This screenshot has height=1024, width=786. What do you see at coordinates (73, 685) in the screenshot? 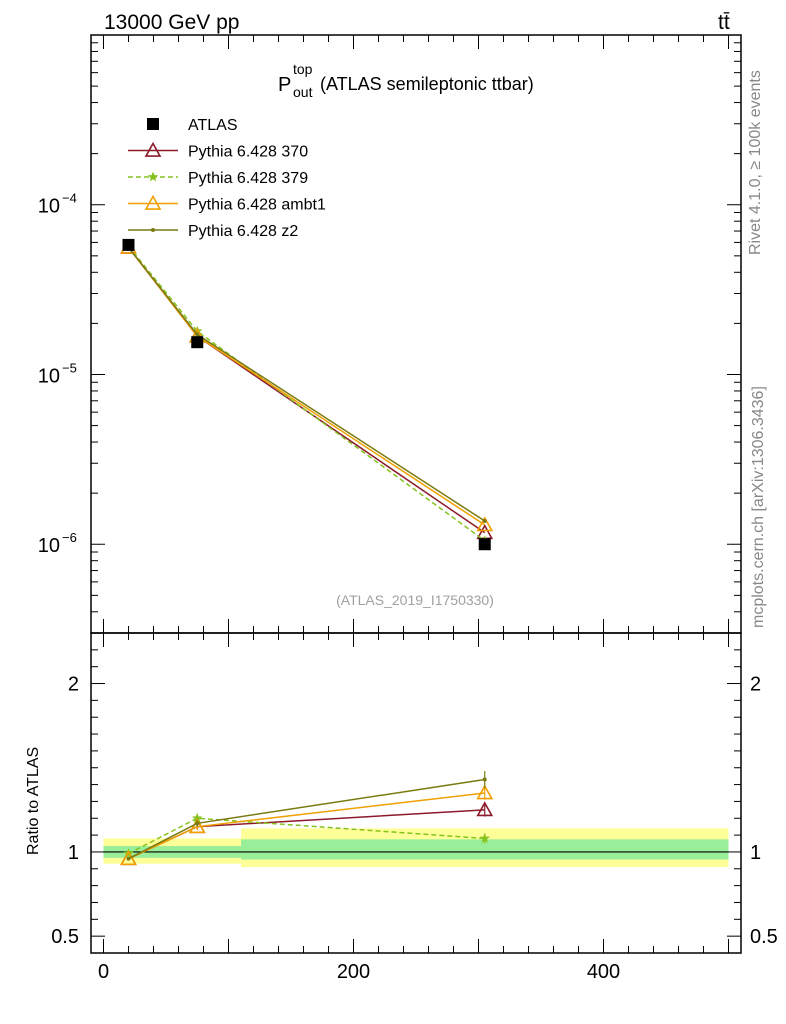
I see `ratio-y-tick-label: 2` at bounding box center [73, 685].